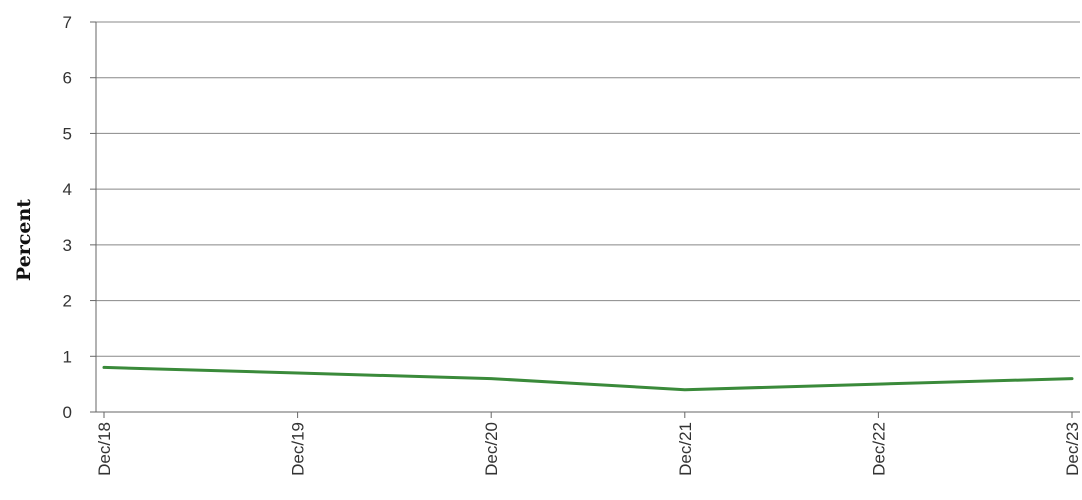 The image size is (1082, 500). I want to click on y-axis-label: Percent, so click(24, 240).